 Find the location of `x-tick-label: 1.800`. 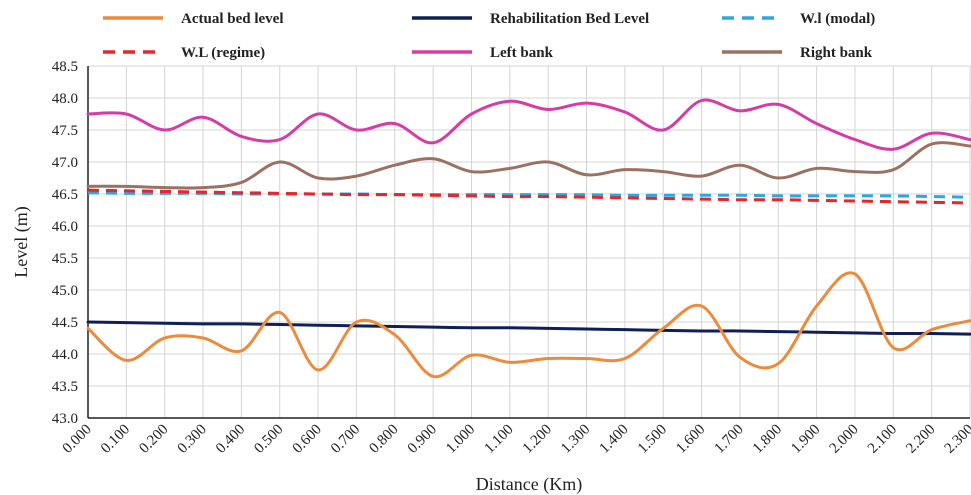

x-tick-label: 1.800 is located at coordinates (767, 439).